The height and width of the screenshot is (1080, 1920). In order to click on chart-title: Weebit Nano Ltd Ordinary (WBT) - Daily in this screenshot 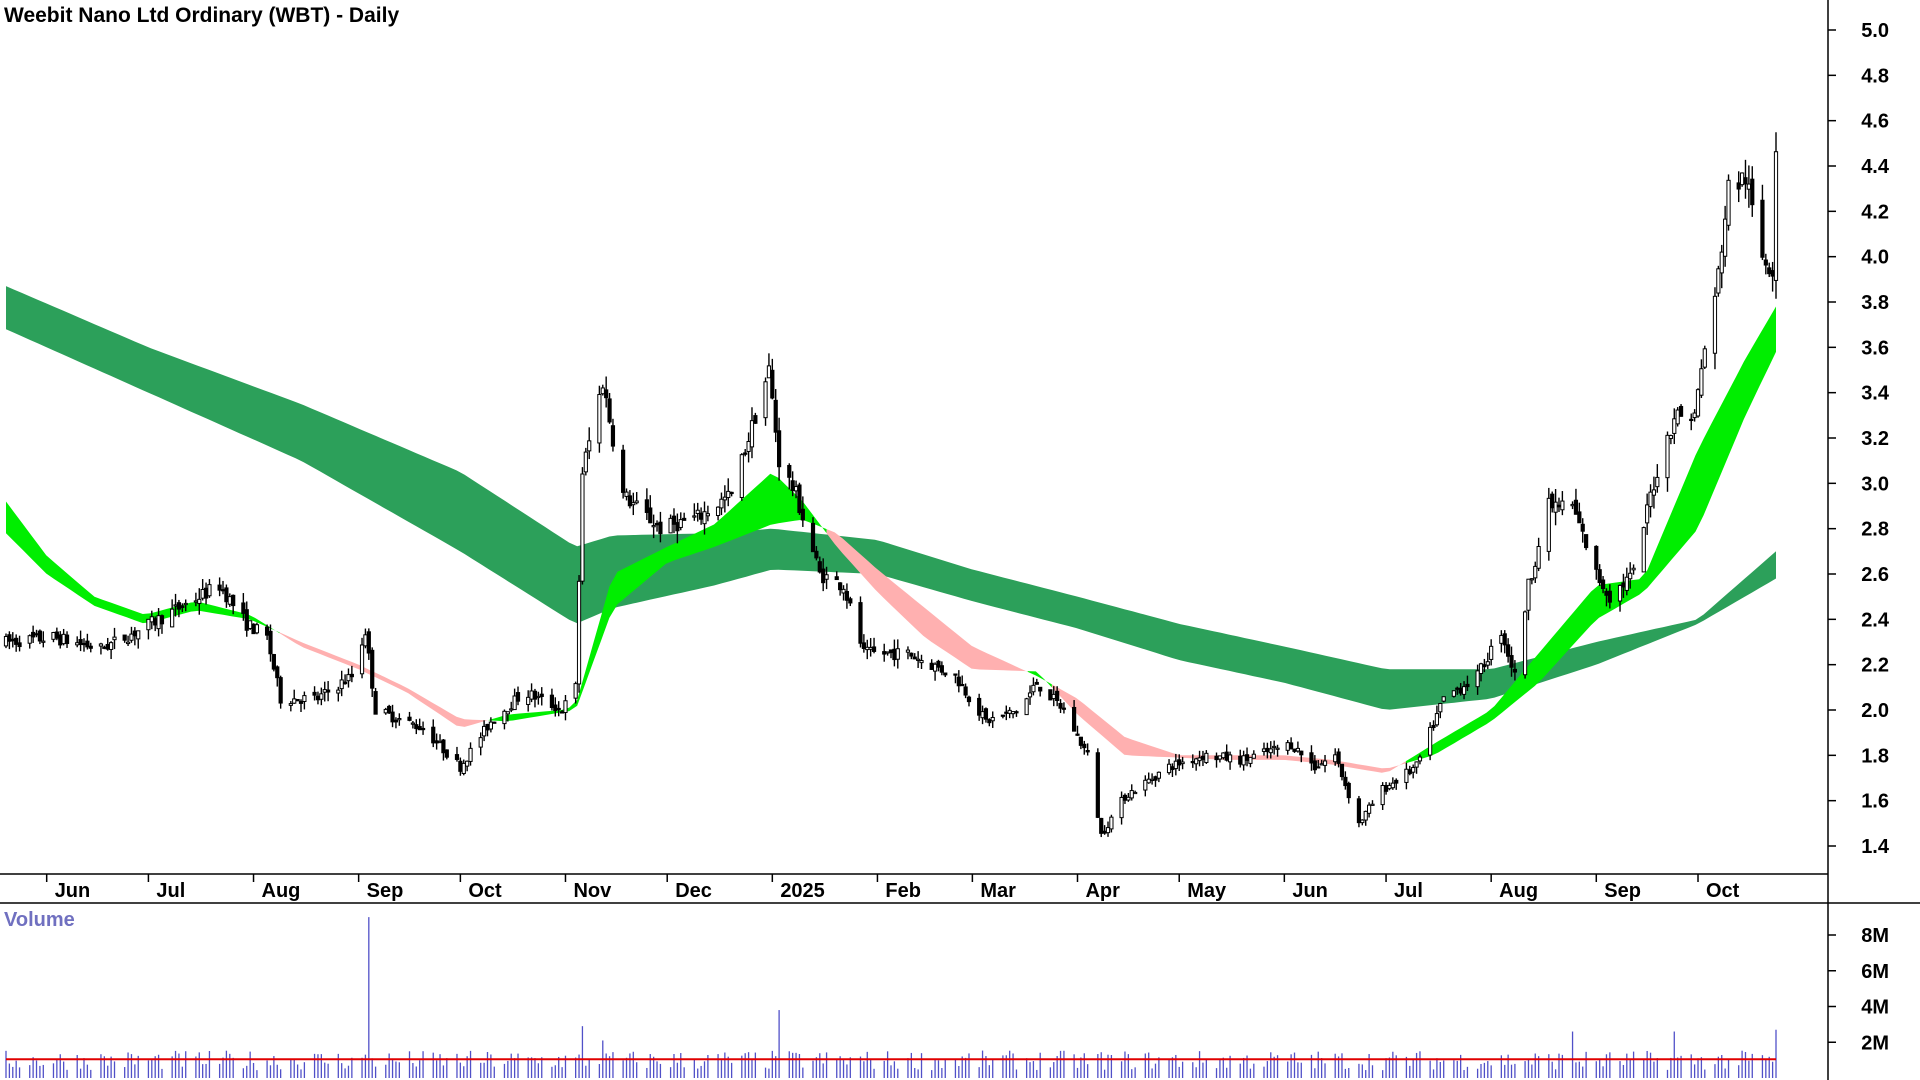, I will do `click(201, 15)`.